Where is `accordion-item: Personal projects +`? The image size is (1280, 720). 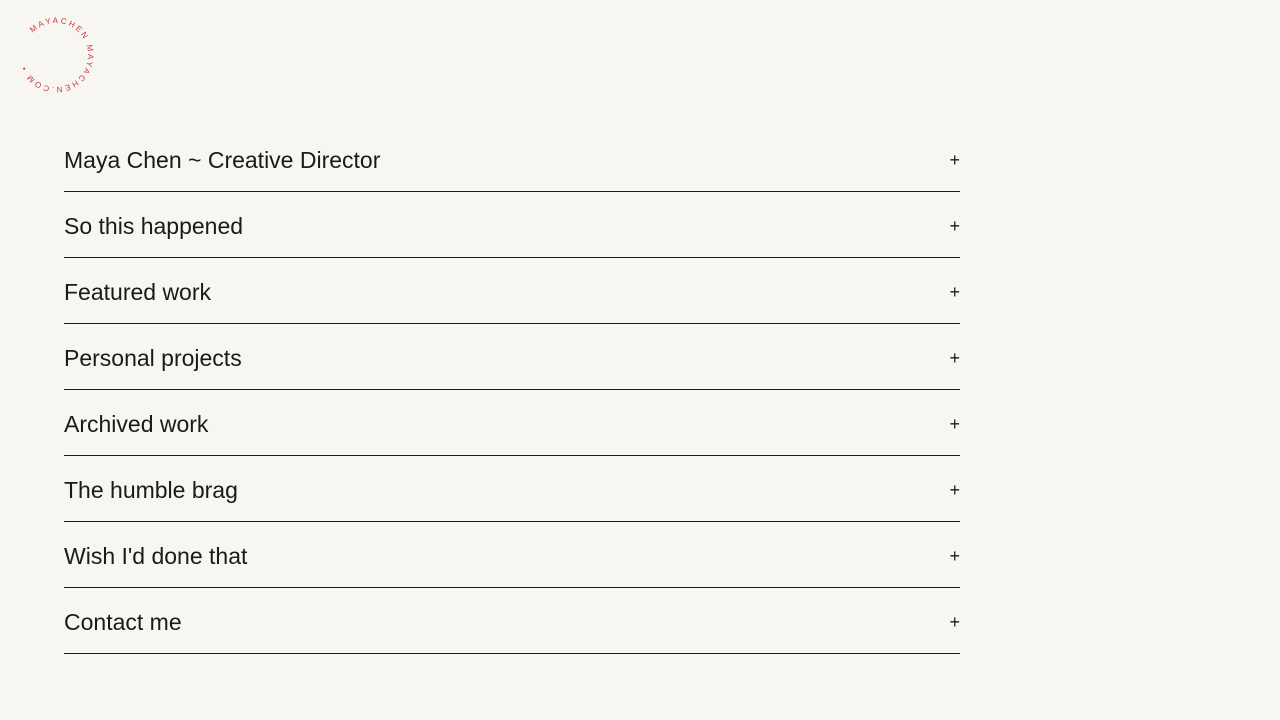 accordion-item: Personal projects + is located at coordinates (512, 357).